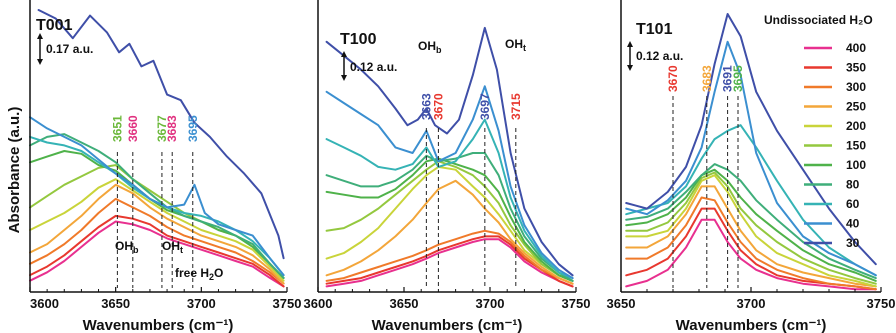  I want to click on panel-t100-ticks: 3600 3650 3700 3750, so click(447, 299).